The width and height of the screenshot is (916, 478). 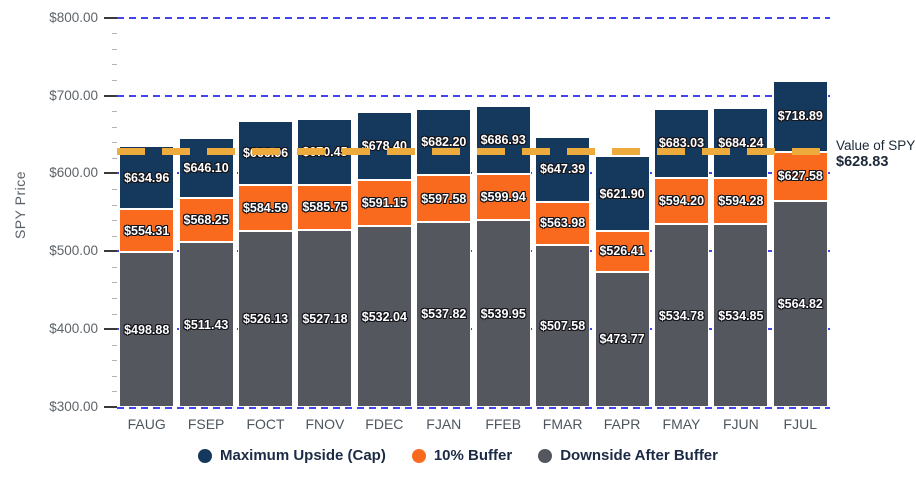 I want to click on bar-value-label: $511.43, so click(x=206, y=324).